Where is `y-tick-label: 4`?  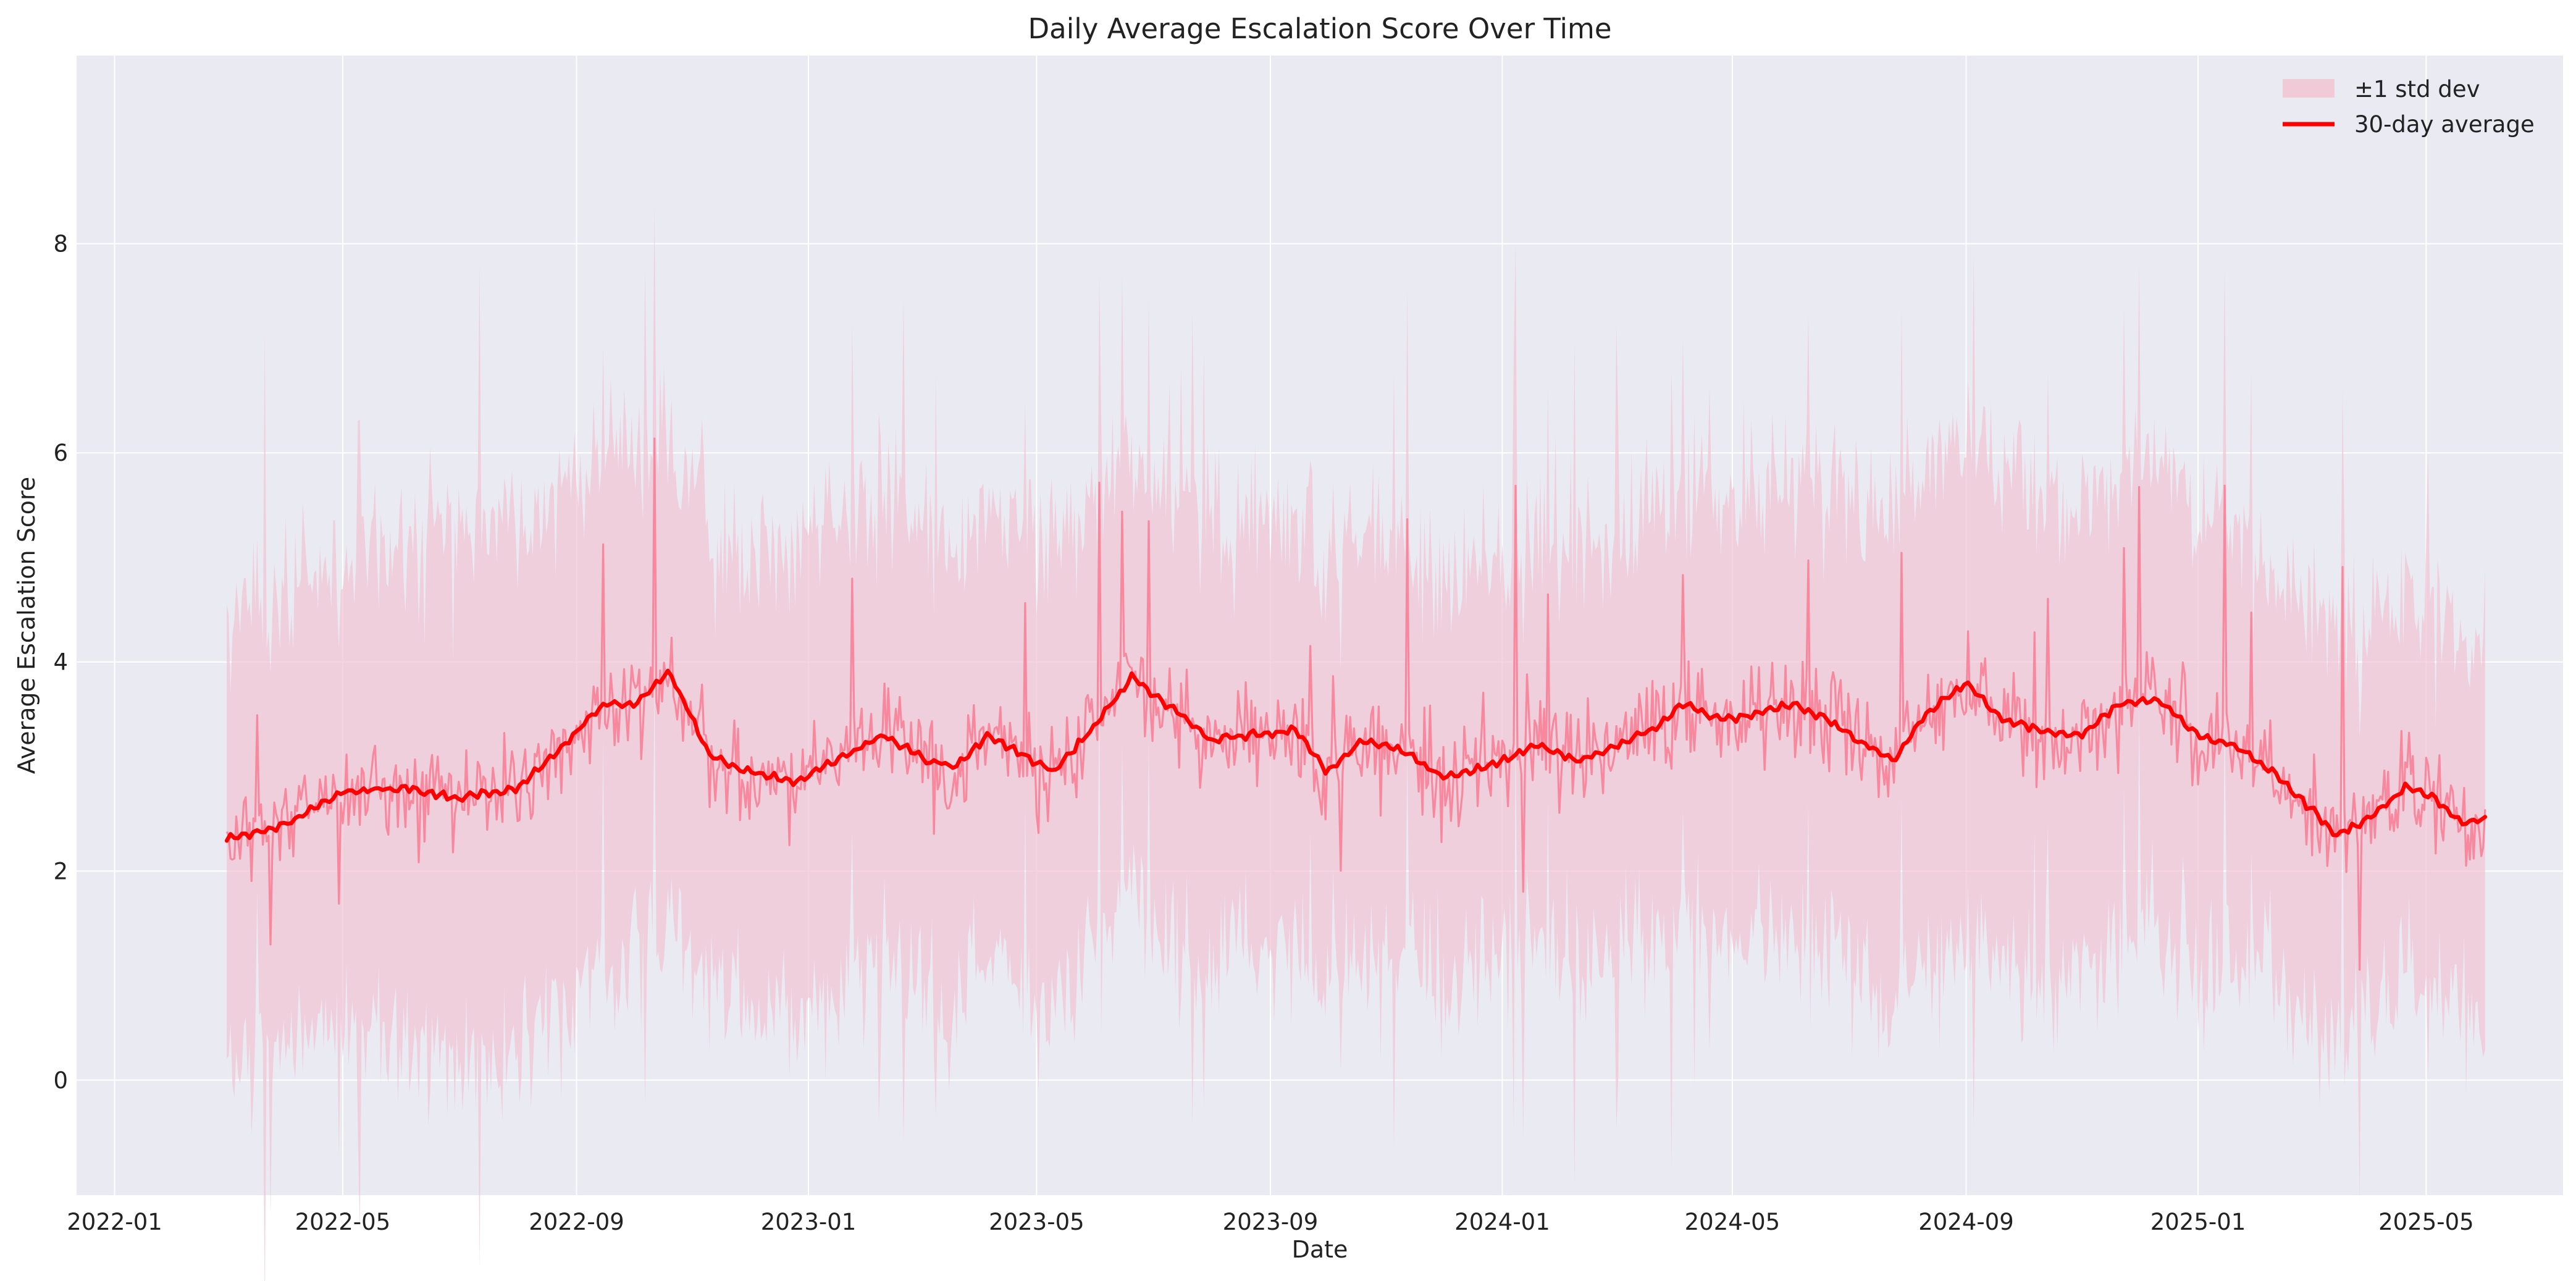
y-tick-label: 4 is located at coordinates (61, 663).